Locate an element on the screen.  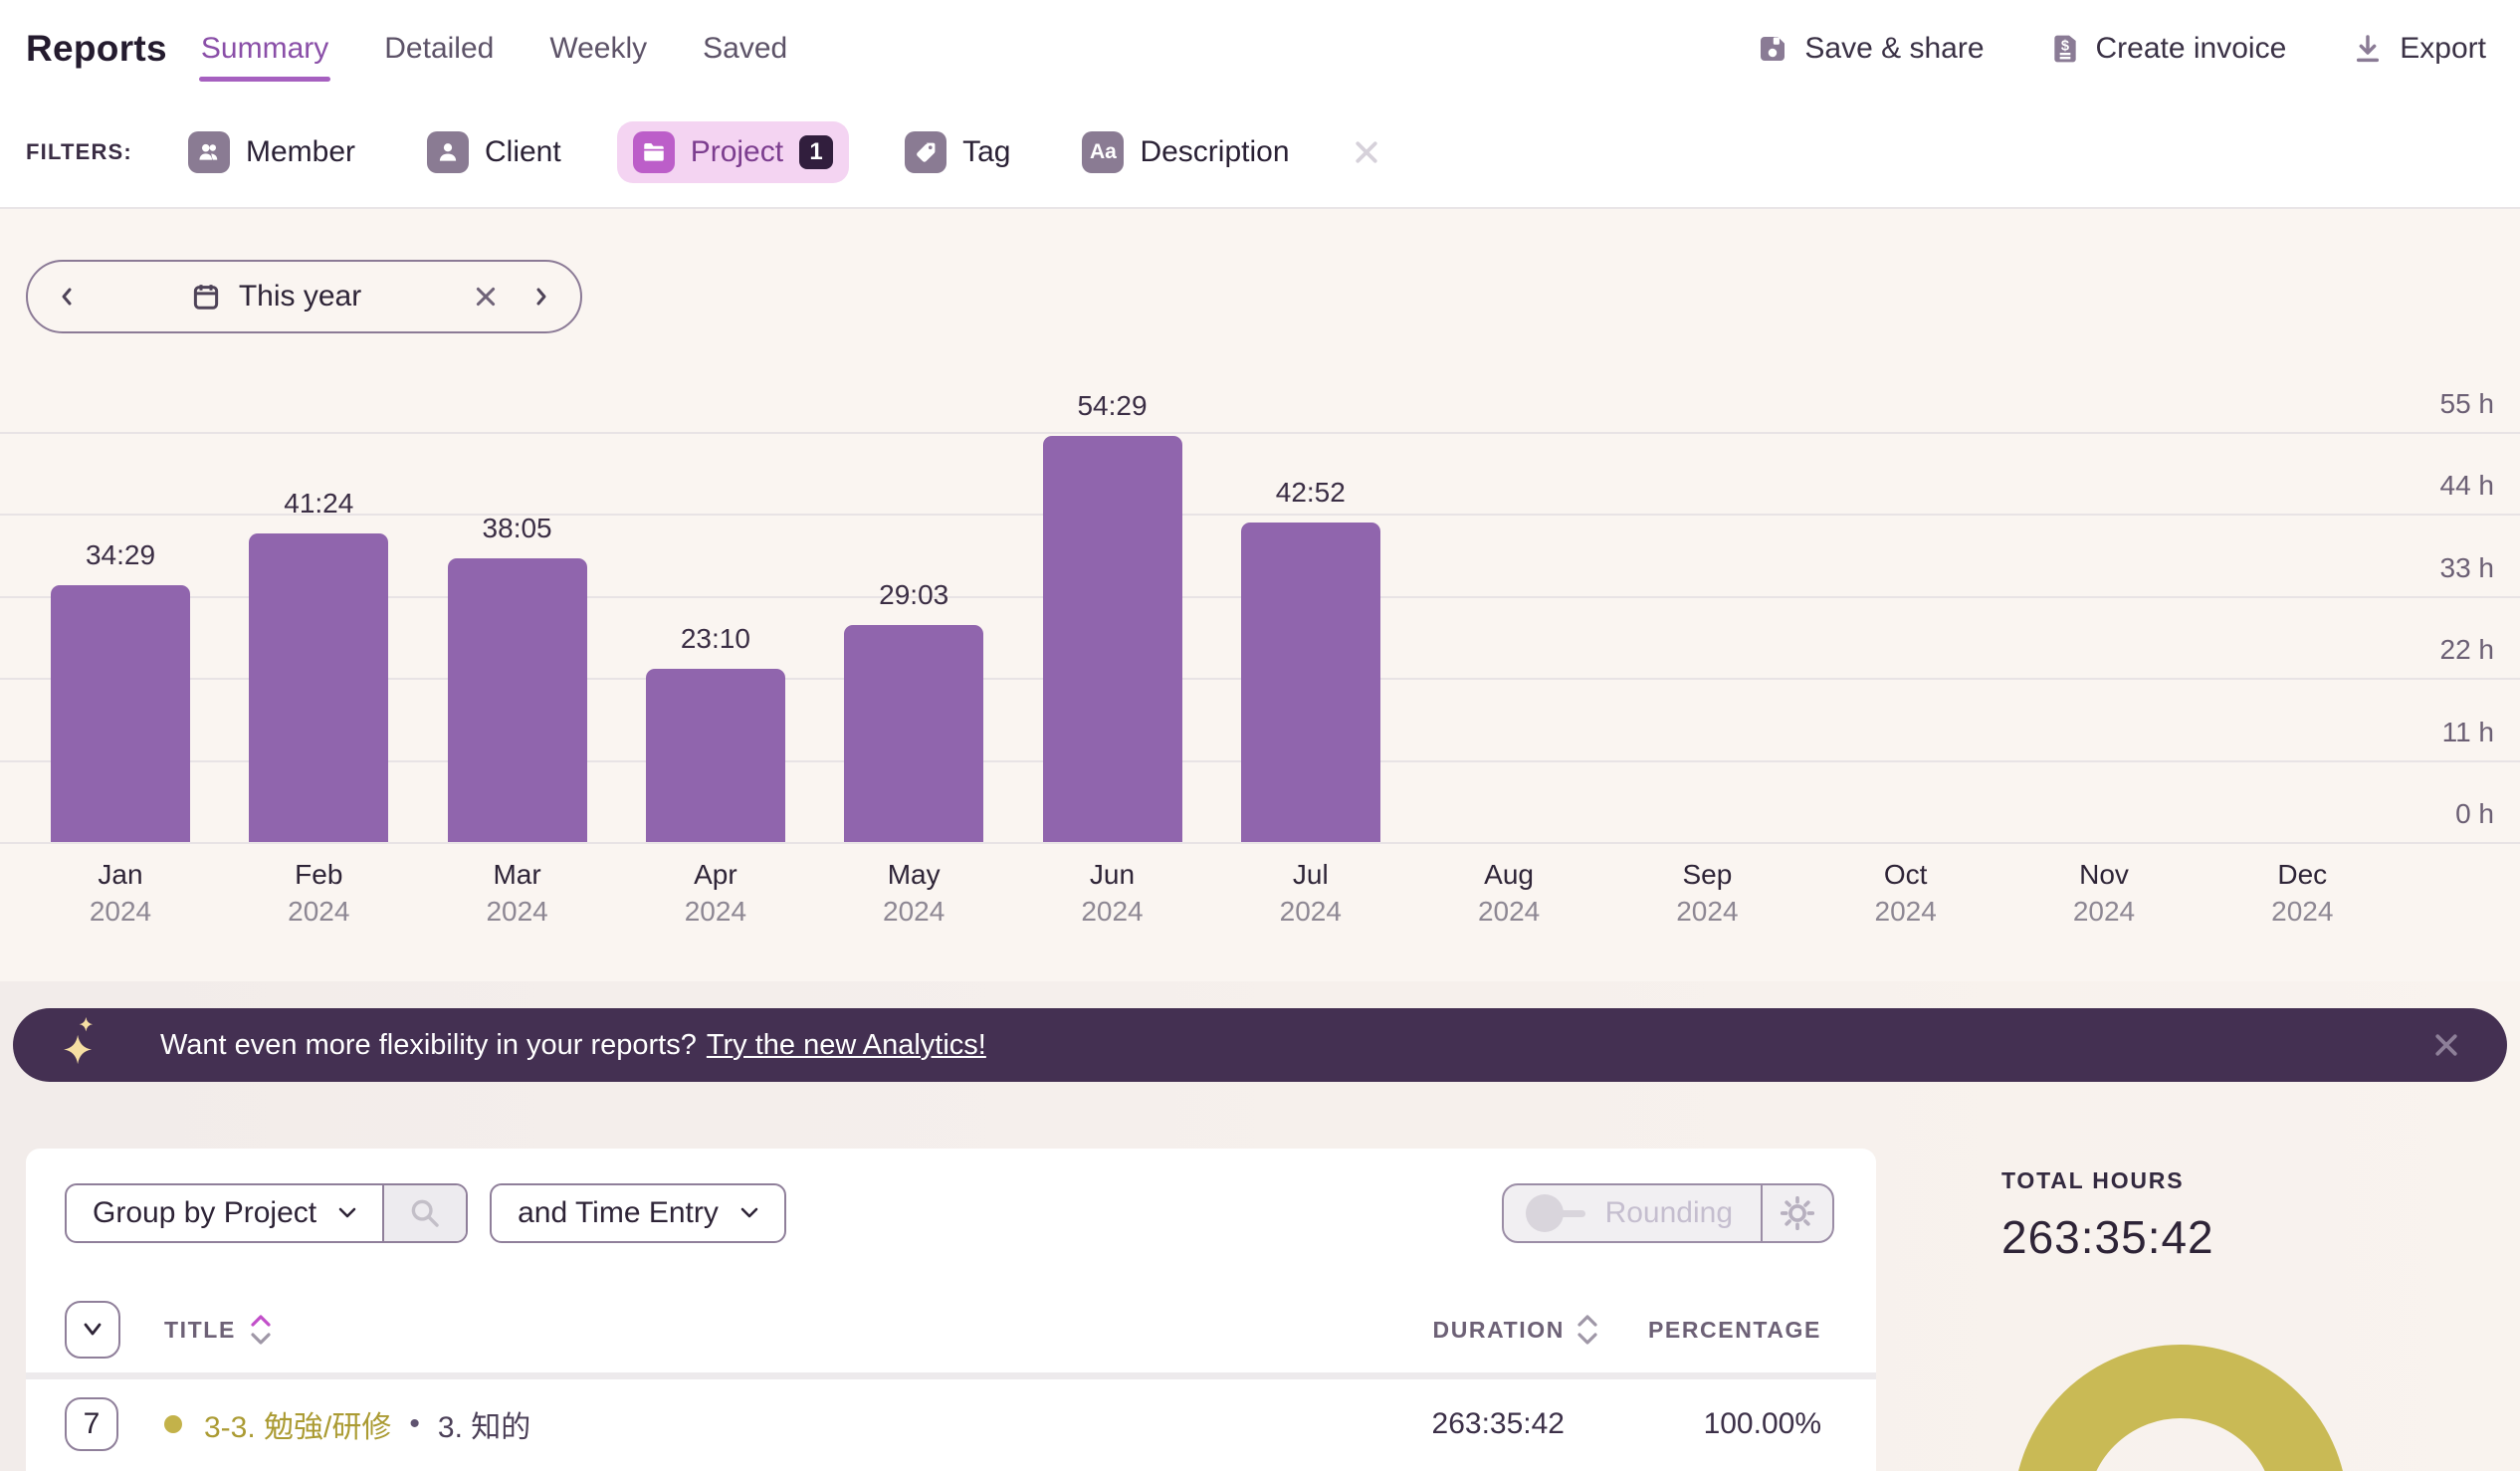
gear-icon is located at coordinates (1797, 1213).